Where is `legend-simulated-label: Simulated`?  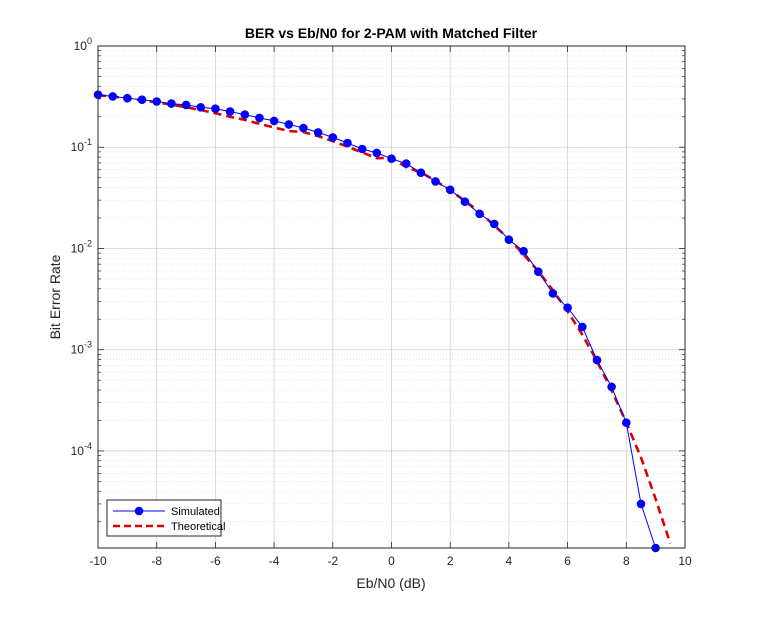 legend-simulated-label: Simulated is located at coordinates (195, 512).